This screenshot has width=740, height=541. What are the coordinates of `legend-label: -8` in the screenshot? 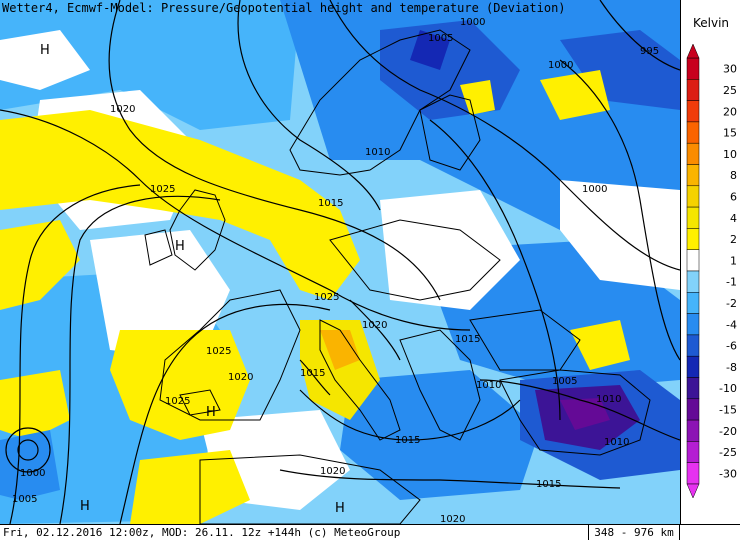 It's located at (731, 367).